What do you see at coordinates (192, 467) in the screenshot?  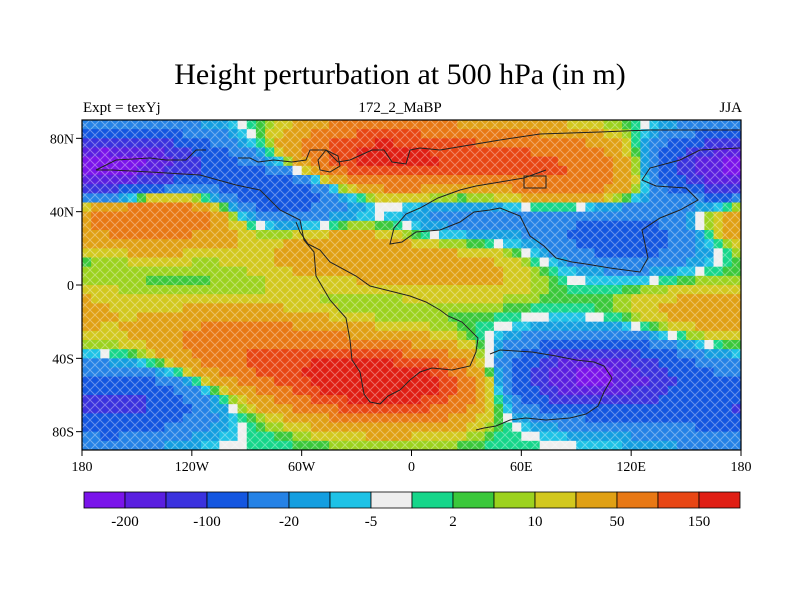 I see `x-tick-label: 120W` at bounding box center [192, 467].